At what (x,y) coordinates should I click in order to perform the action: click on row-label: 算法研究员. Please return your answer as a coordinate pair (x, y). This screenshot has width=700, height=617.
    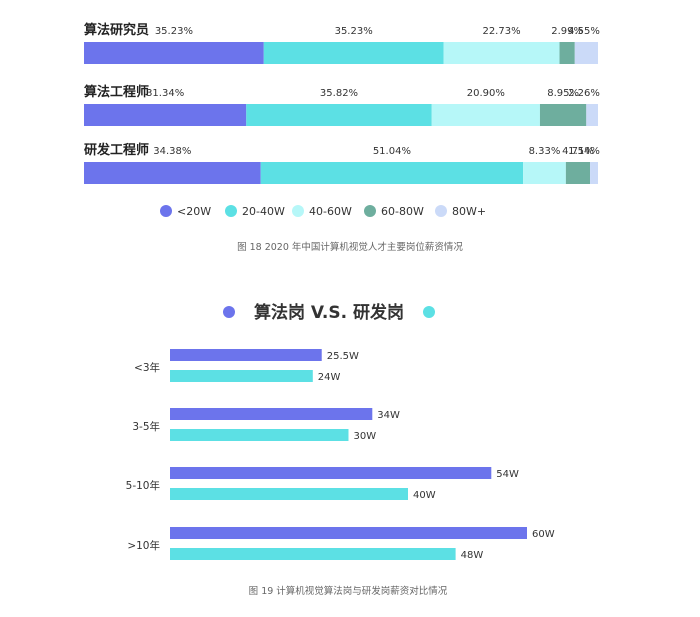
    Looking at the image, I should click on (116, 30).